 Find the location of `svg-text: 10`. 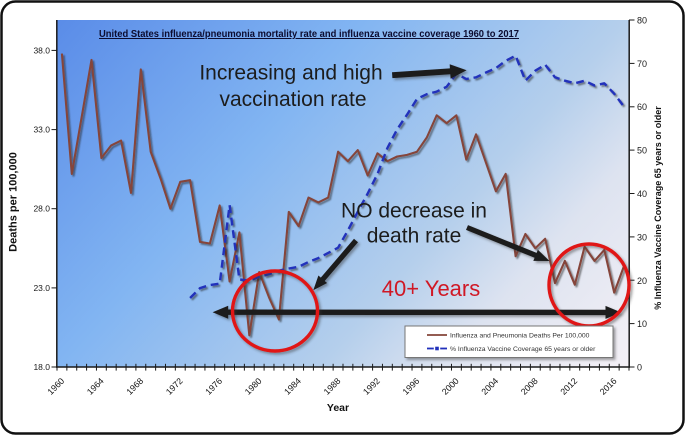

svg-text: 10 is located at coordinates (642, 324).